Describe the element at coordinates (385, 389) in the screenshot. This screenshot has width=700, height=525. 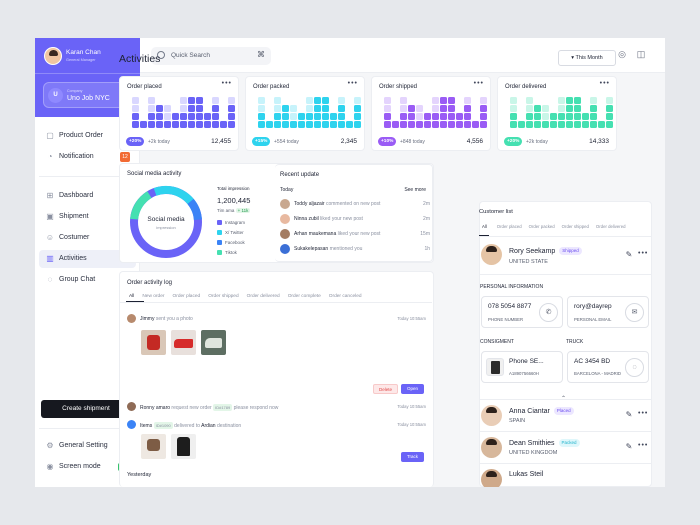
I see `delete-button: Delete` at that location.